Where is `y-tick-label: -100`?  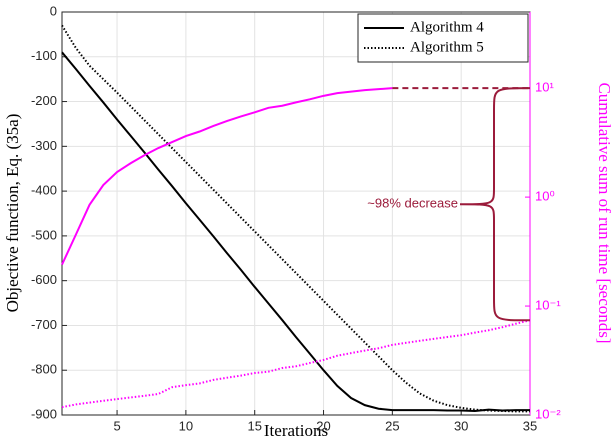 y-tick-label: -100 is located at coordinates (44, 55).